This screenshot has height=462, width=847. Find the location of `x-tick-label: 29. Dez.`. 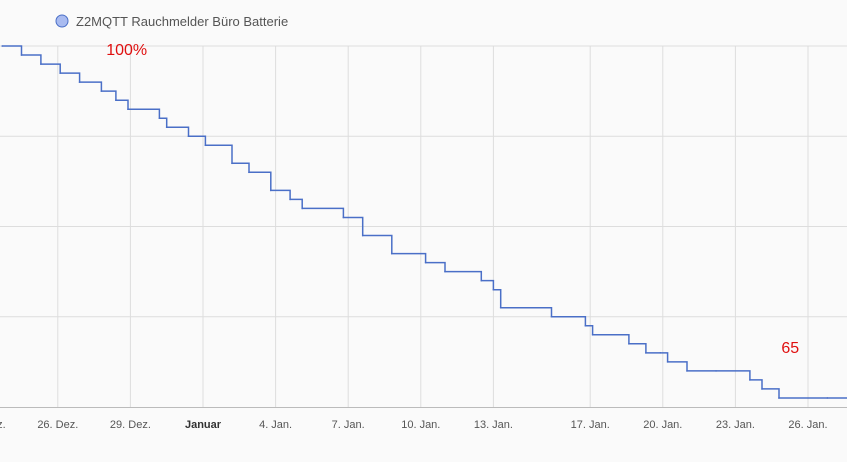

x-tick-label: 29. Dez. is located at coordinates (130, 425).